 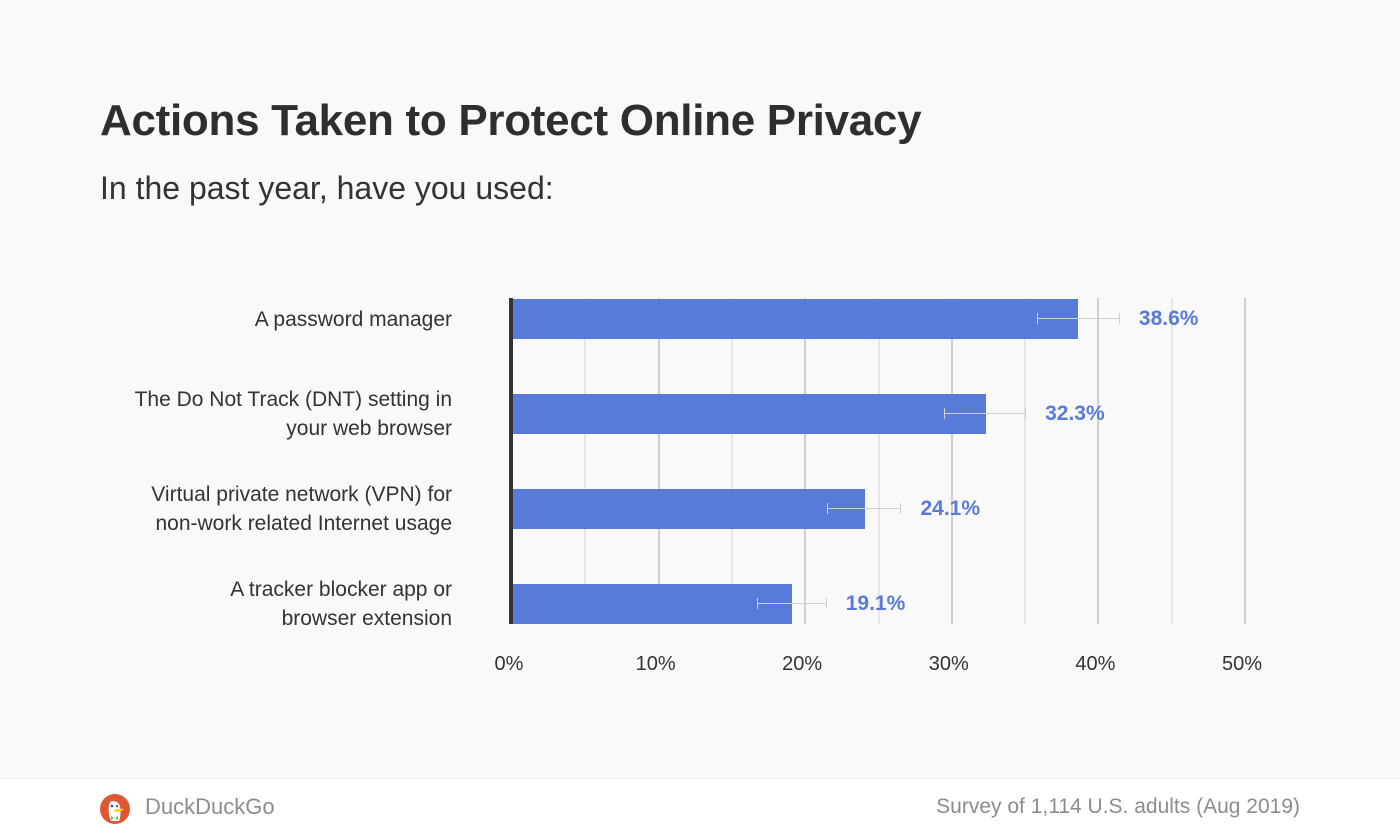 What do you see at coordinates (210, 806) in the screenshot?
I see `brand-name: DuckDuckGo` at bounding box center [210, 806].